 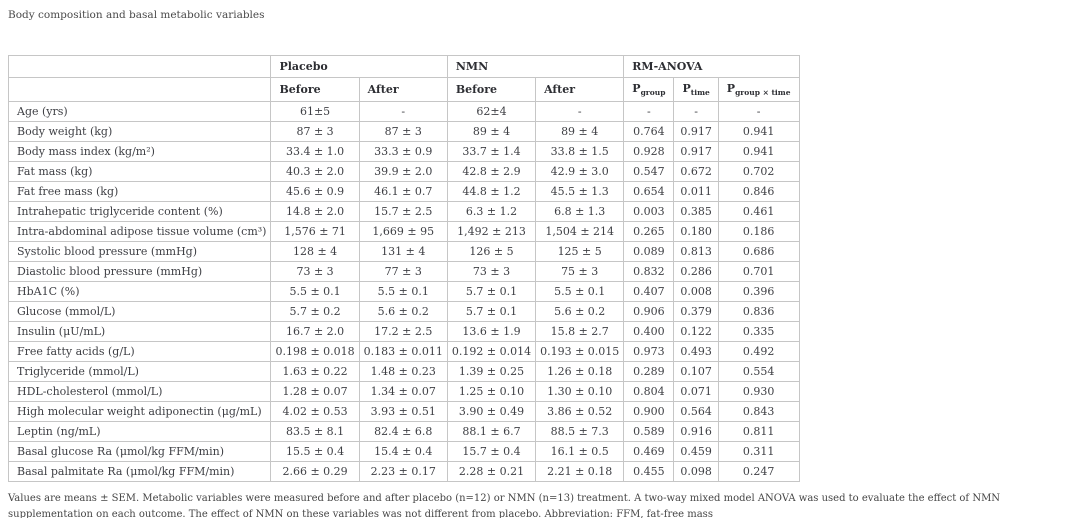 What do you see at coordinates (758, 192) in the screenshot?
I see `value-cell: 0.846` at bounding box center [758, 192].